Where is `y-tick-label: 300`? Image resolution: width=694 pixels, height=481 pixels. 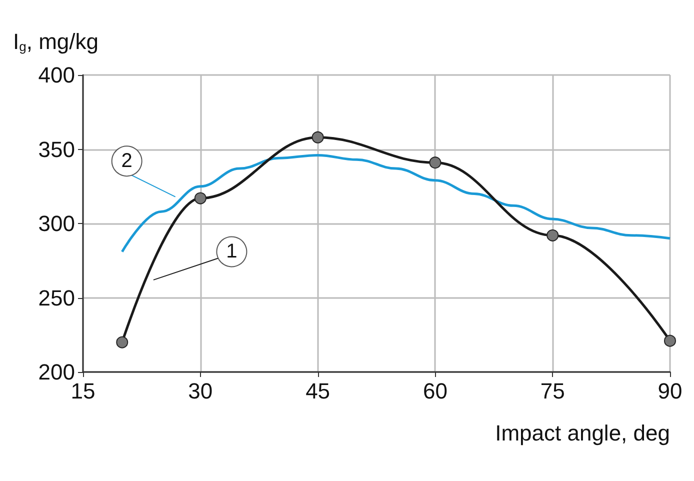
y-tick-label: 300 is located at coordinates (56, 223).